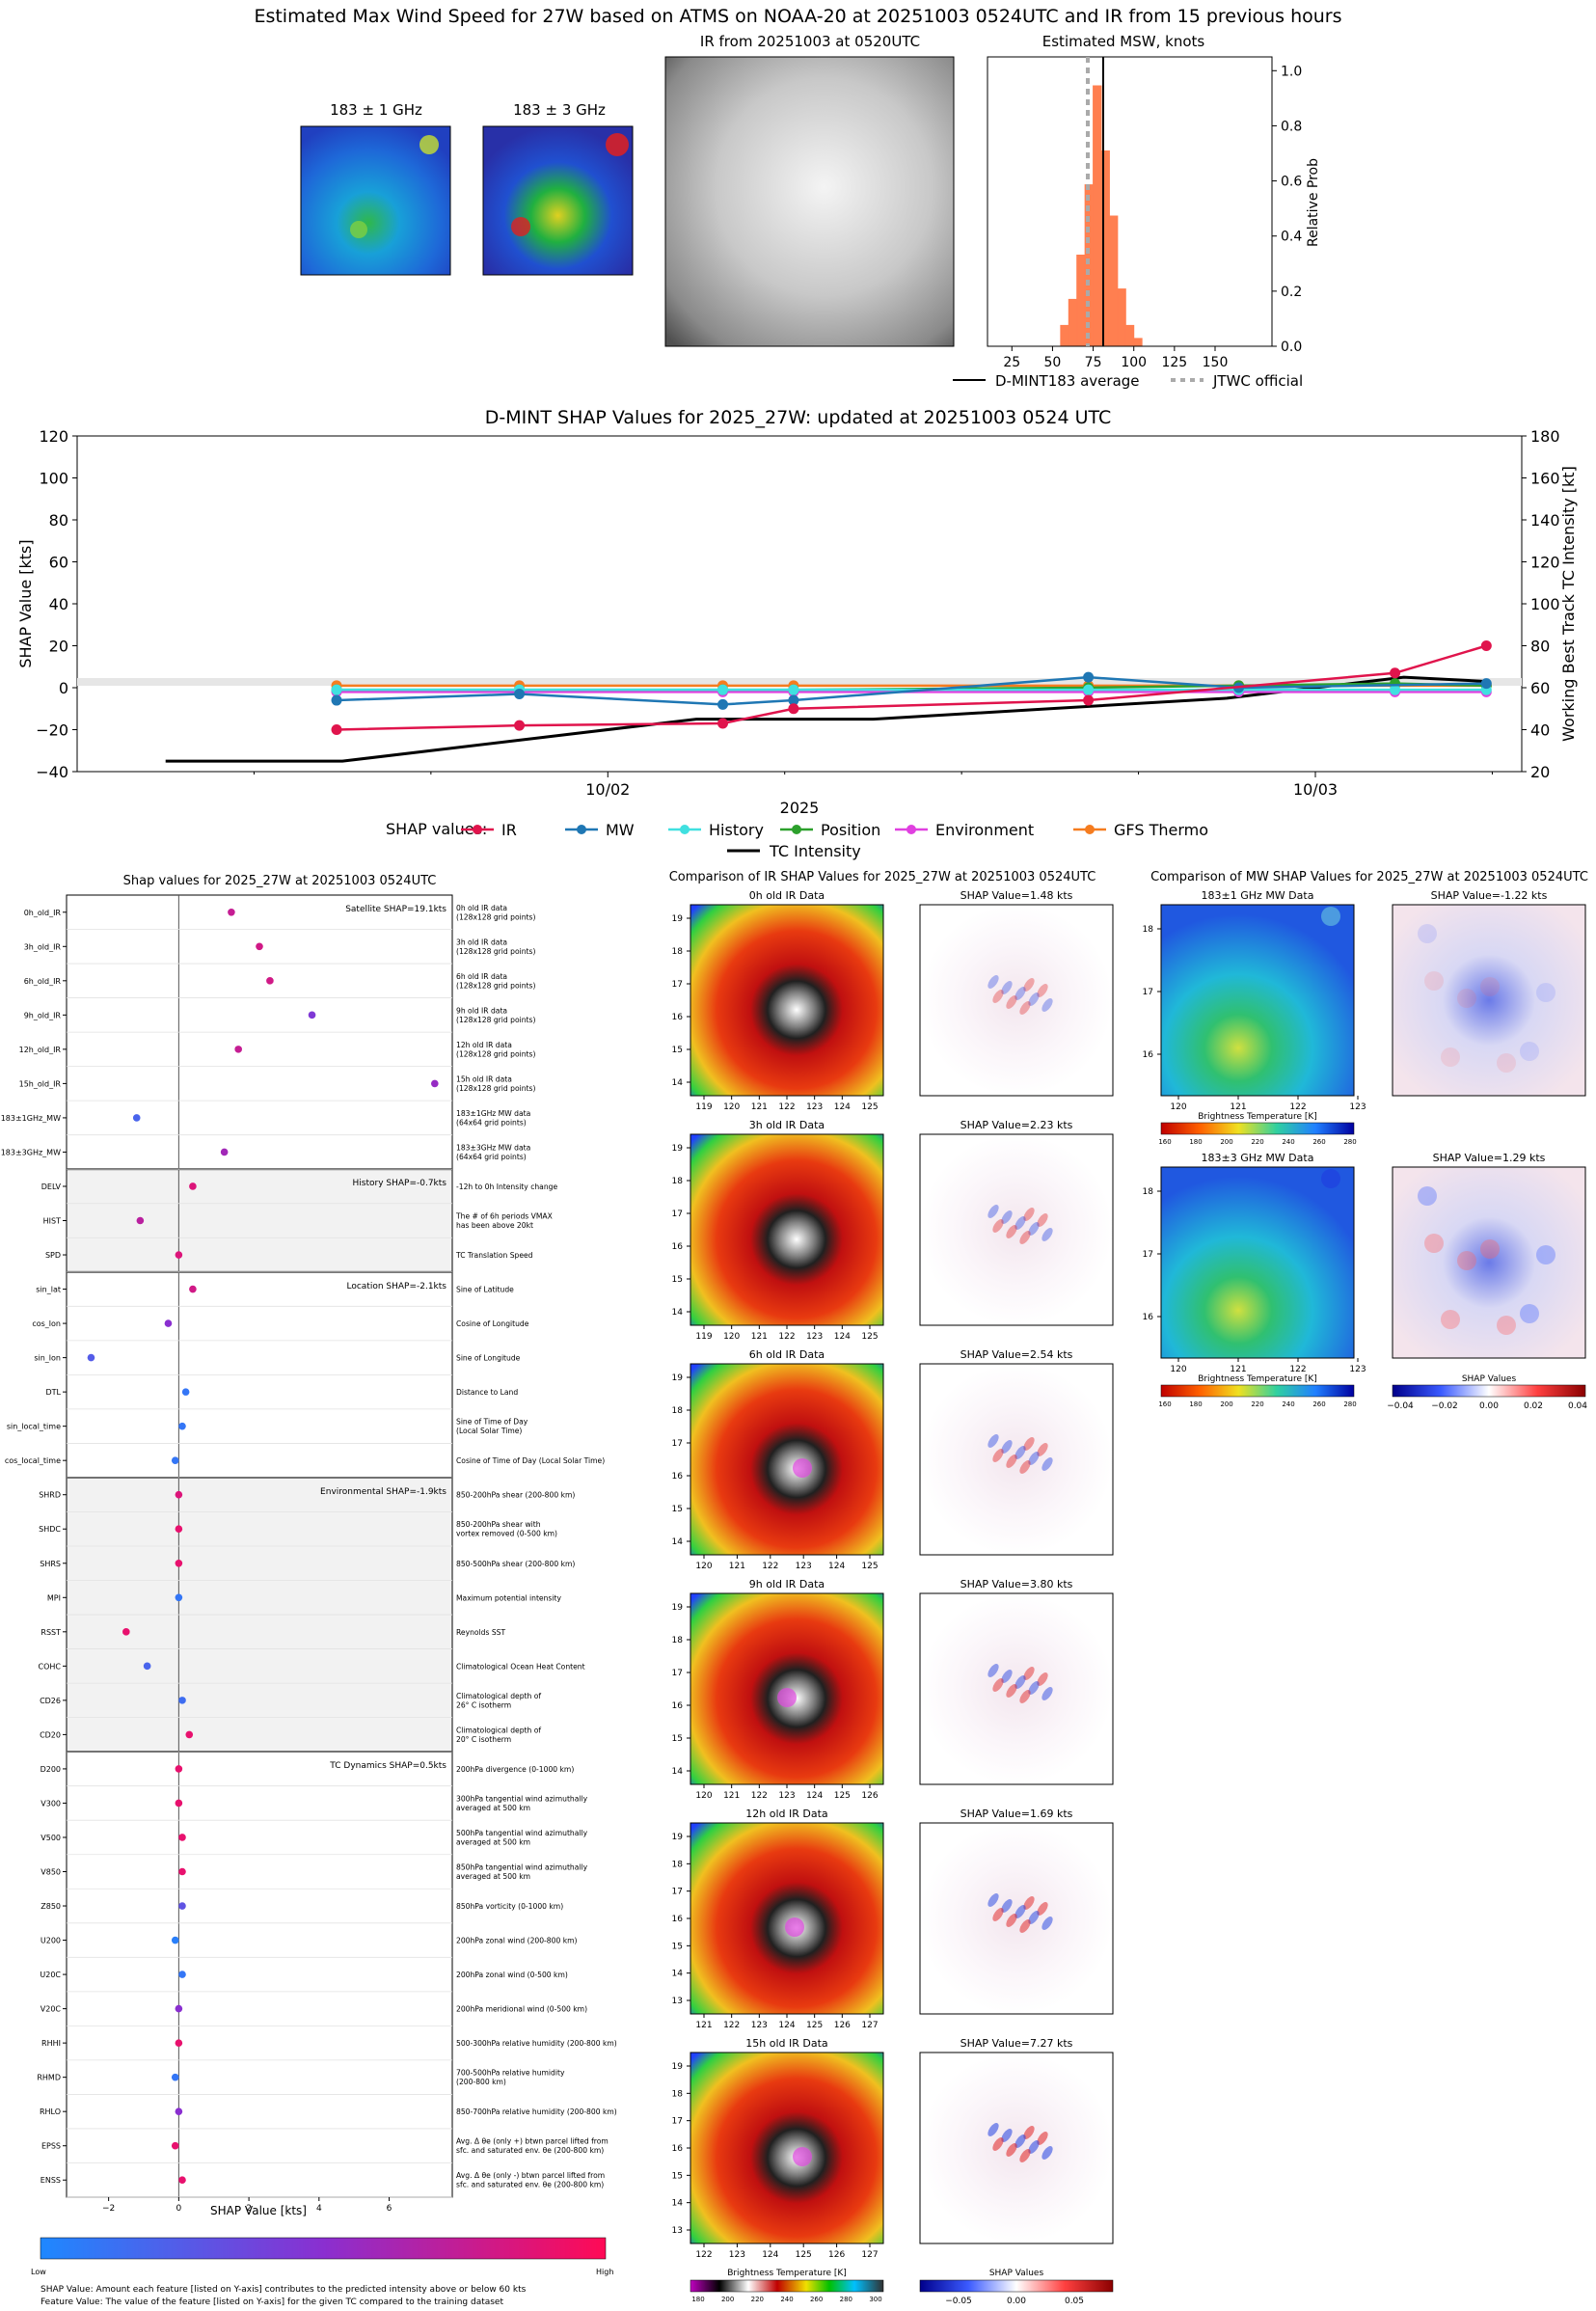  What do you see at coordinates (43, 913) in the screenshot?
I see `shap-feature-label: 0h_old_IR` at bounding box center [43, 913].